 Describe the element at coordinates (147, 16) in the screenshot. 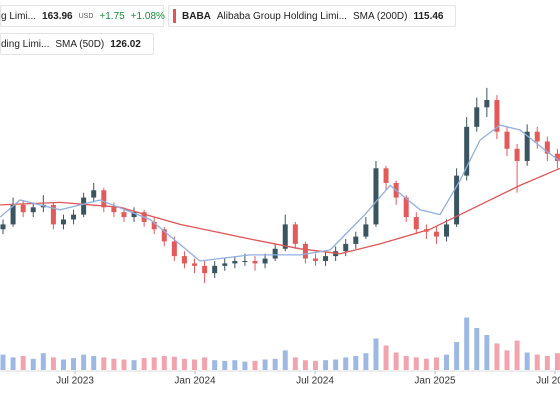

I see `legend-change-pct: +1.08%` at that location.